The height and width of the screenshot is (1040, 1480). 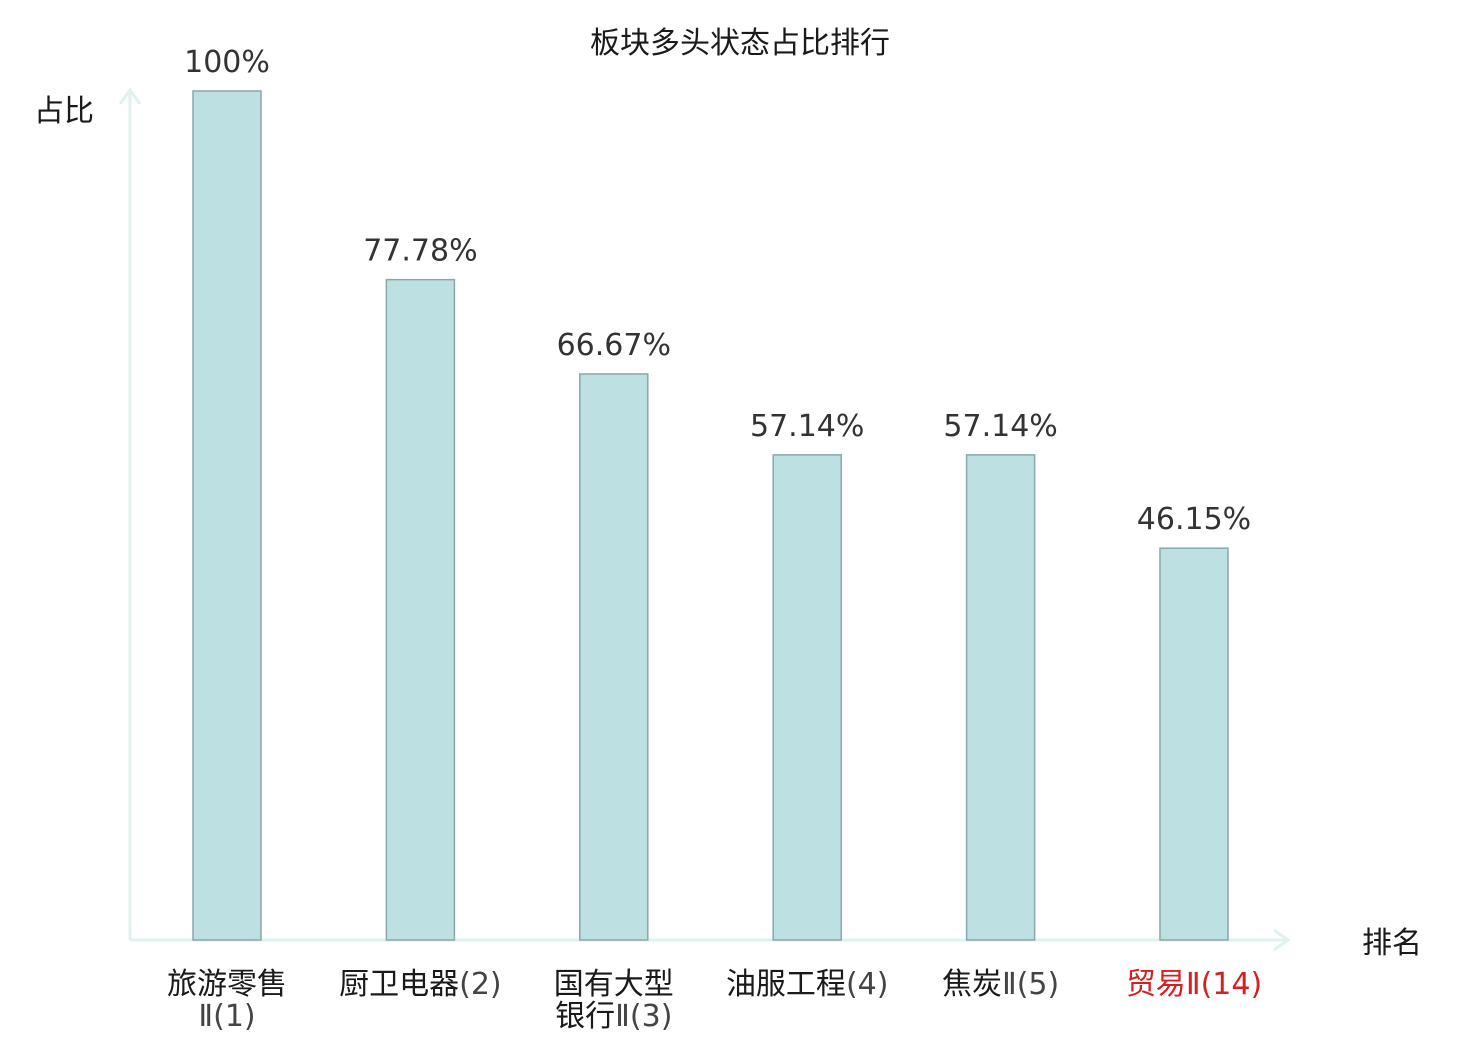 I want to click on x-tick-label: 银行Ⅱ(3), so click(x=613, y=1016).